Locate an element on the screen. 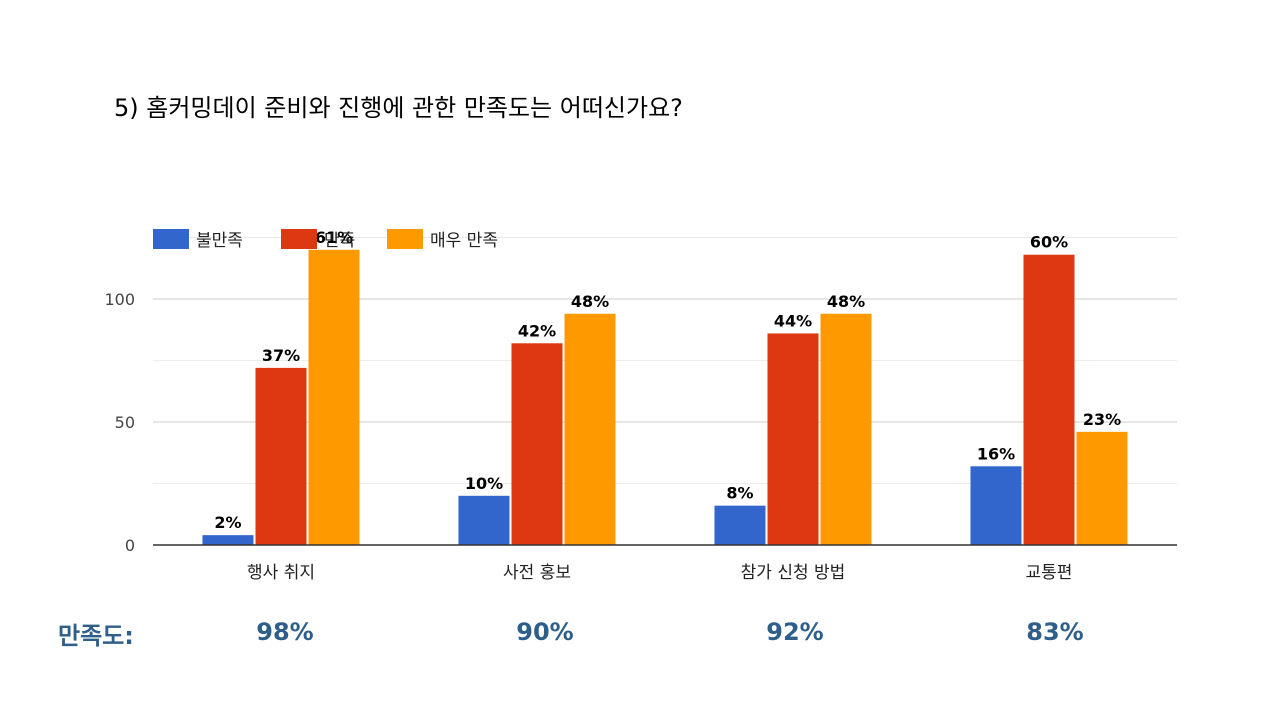 The image size is (1280, 720). x-category-label: 행사 취지 is located at coordinates (281, 573).